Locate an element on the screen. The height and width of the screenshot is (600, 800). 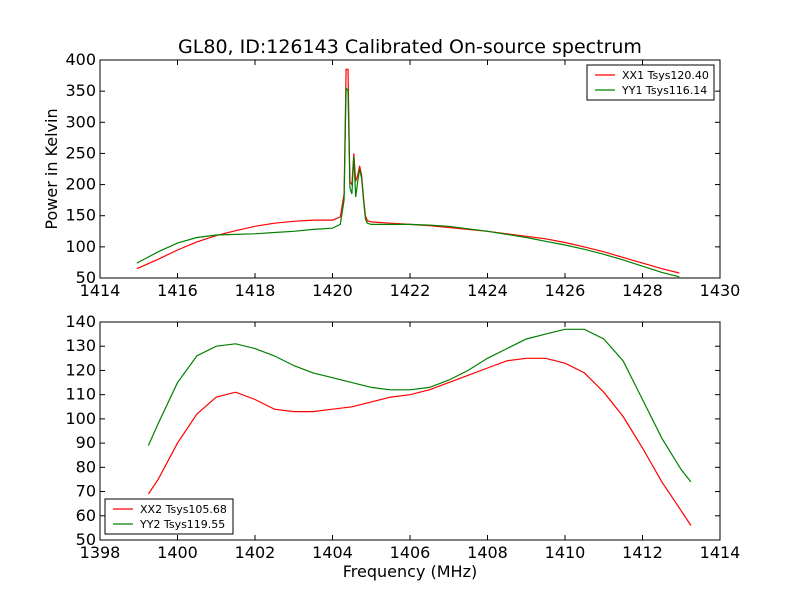
legend: XX1 Tsys120.40 YY1 Tsys116.14 is located at coordinates (650, 82).